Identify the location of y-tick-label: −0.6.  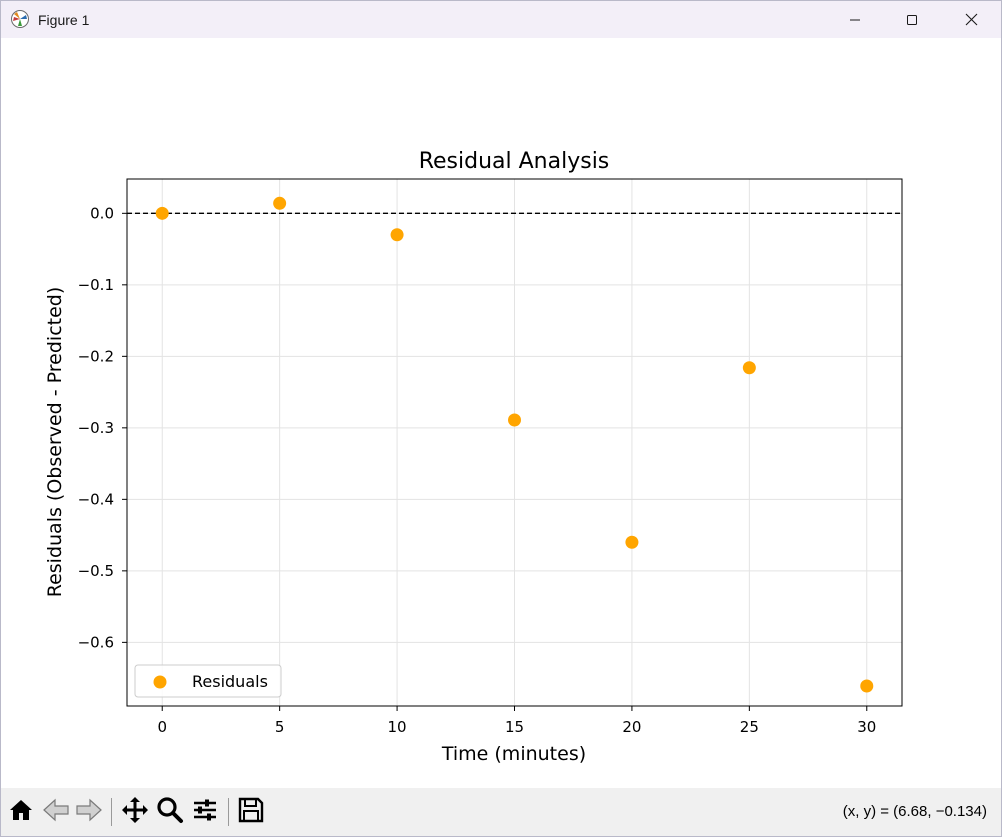
(96, 642).